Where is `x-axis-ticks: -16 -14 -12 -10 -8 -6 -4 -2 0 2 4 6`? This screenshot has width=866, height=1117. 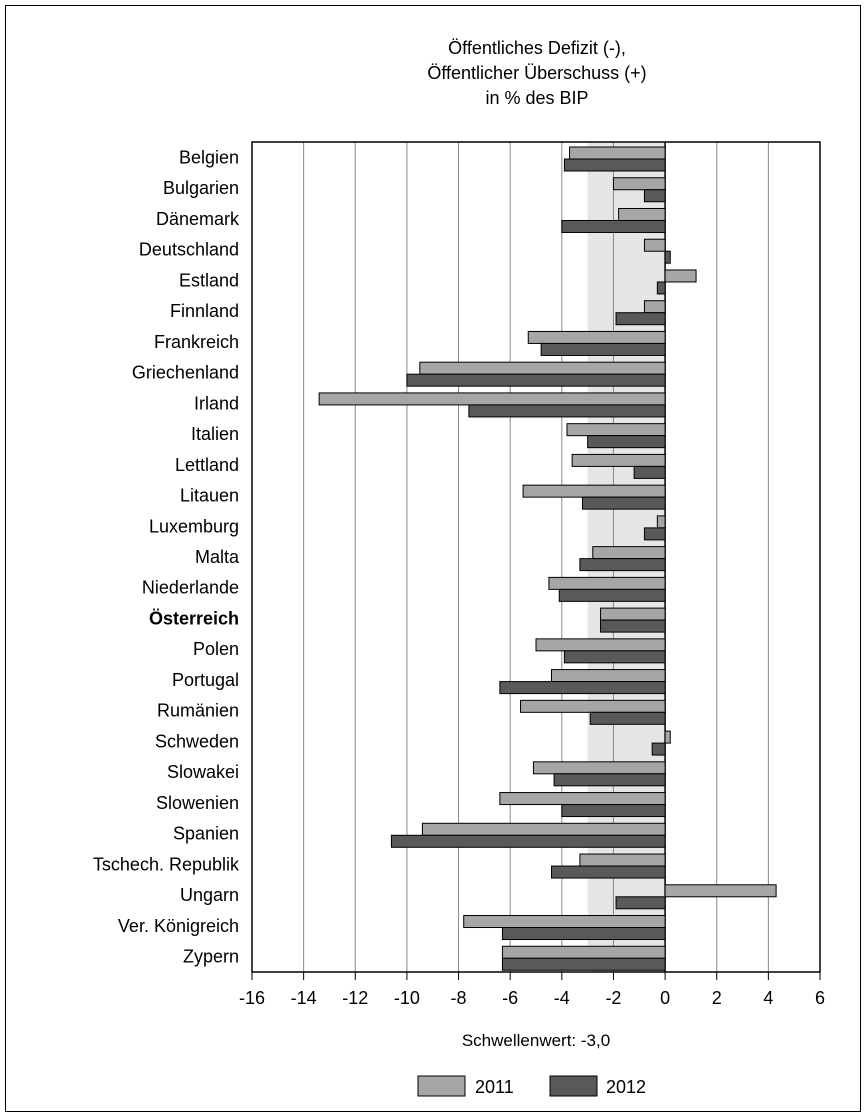
x-axis-ticks: -16 -14 -12 -10 -8 -6 -4 -2 0 2 4 6 is located at coordinates (532, 990).